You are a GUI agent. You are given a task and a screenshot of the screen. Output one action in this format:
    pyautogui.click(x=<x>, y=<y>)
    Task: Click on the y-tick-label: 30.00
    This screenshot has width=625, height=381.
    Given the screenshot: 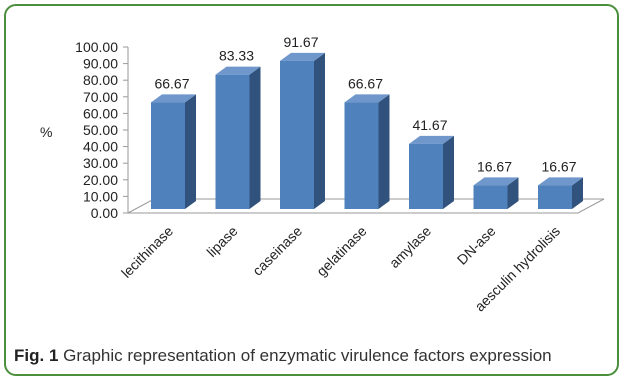 What is the action you would take?
    pyautogui.click(x=100, y=163)
    